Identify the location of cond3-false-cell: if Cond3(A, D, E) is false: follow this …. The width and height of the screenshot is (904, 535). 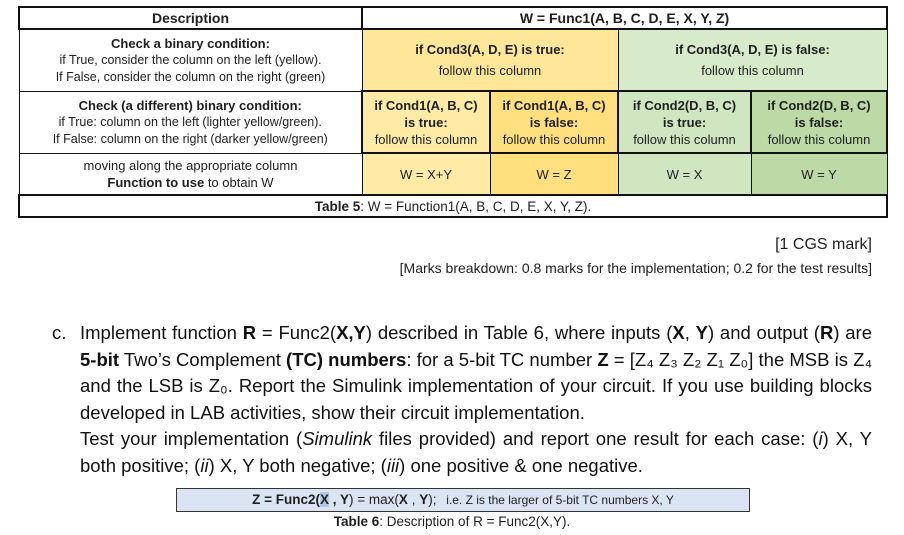
(752, 60).